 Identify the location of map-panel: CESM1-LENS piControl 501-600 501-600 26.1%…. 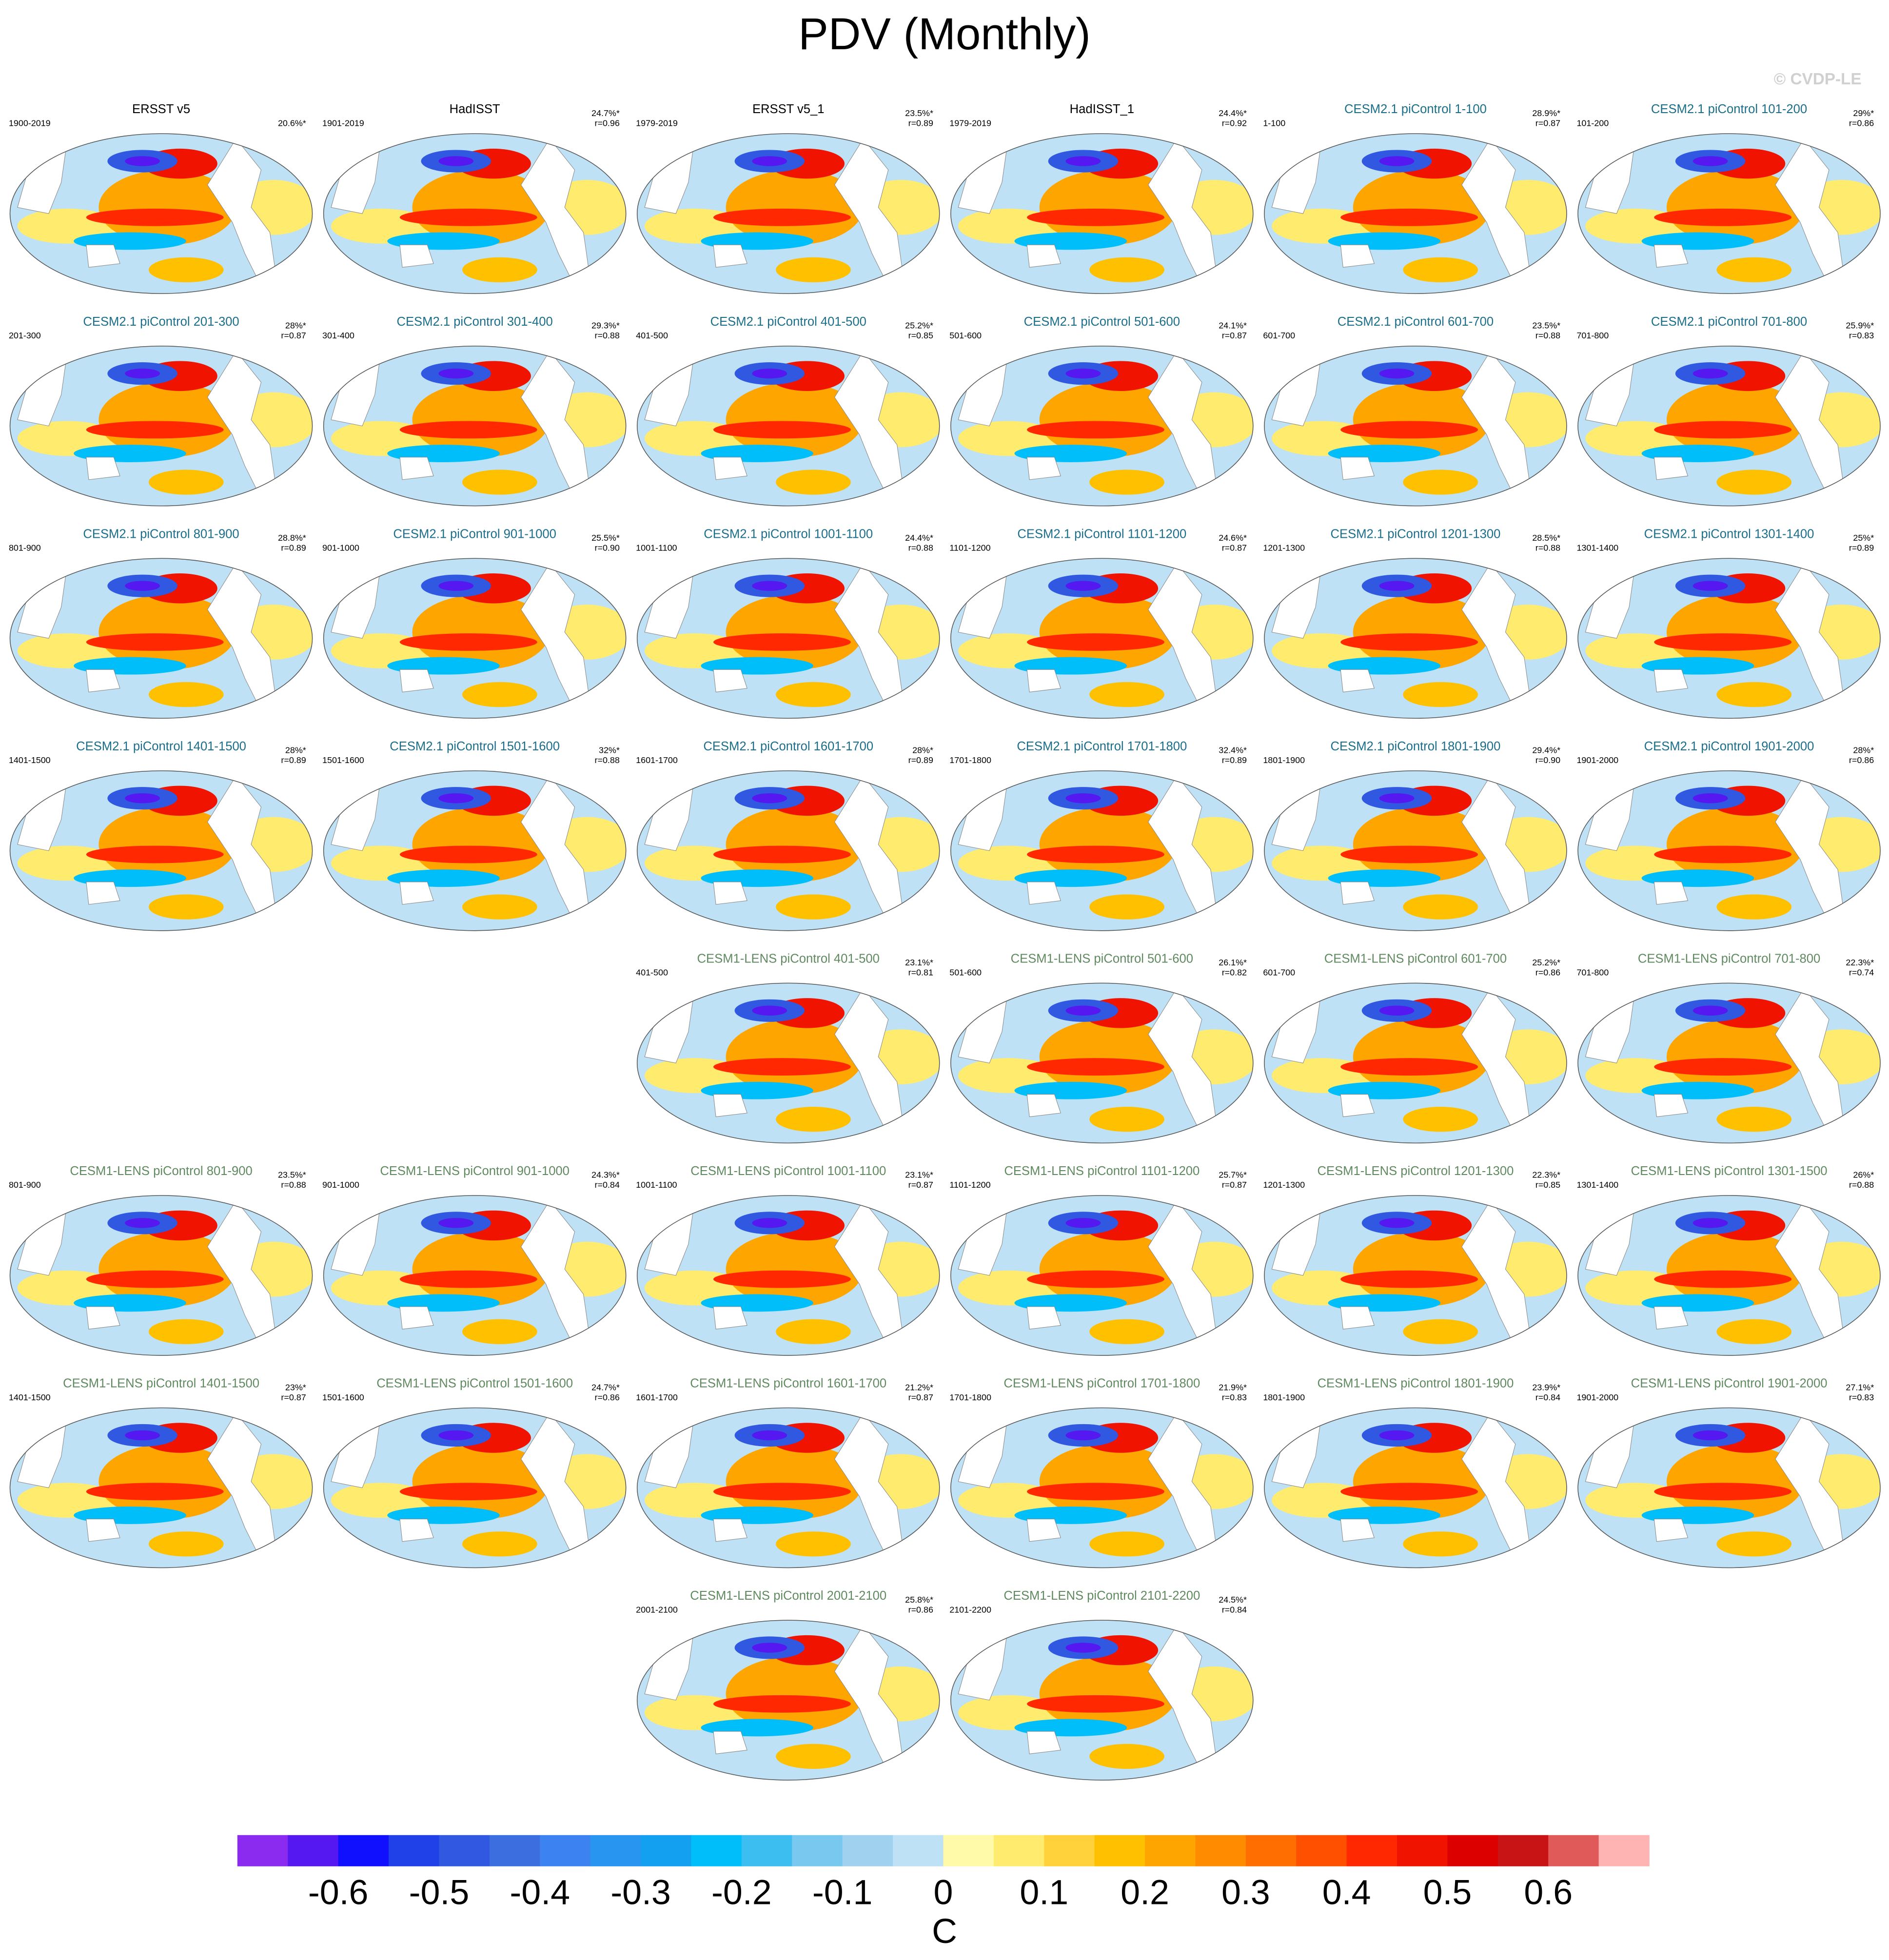
(1101, 1048).